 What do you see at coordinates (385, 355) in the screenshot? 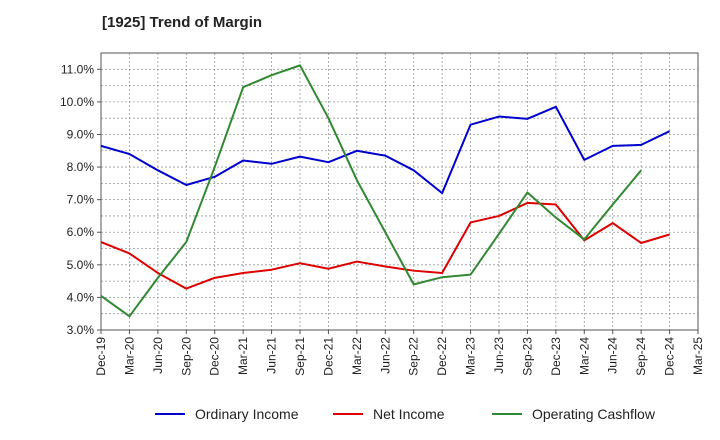
I see `x-tick-label: Jun-22` at bounding box center [385, 355].